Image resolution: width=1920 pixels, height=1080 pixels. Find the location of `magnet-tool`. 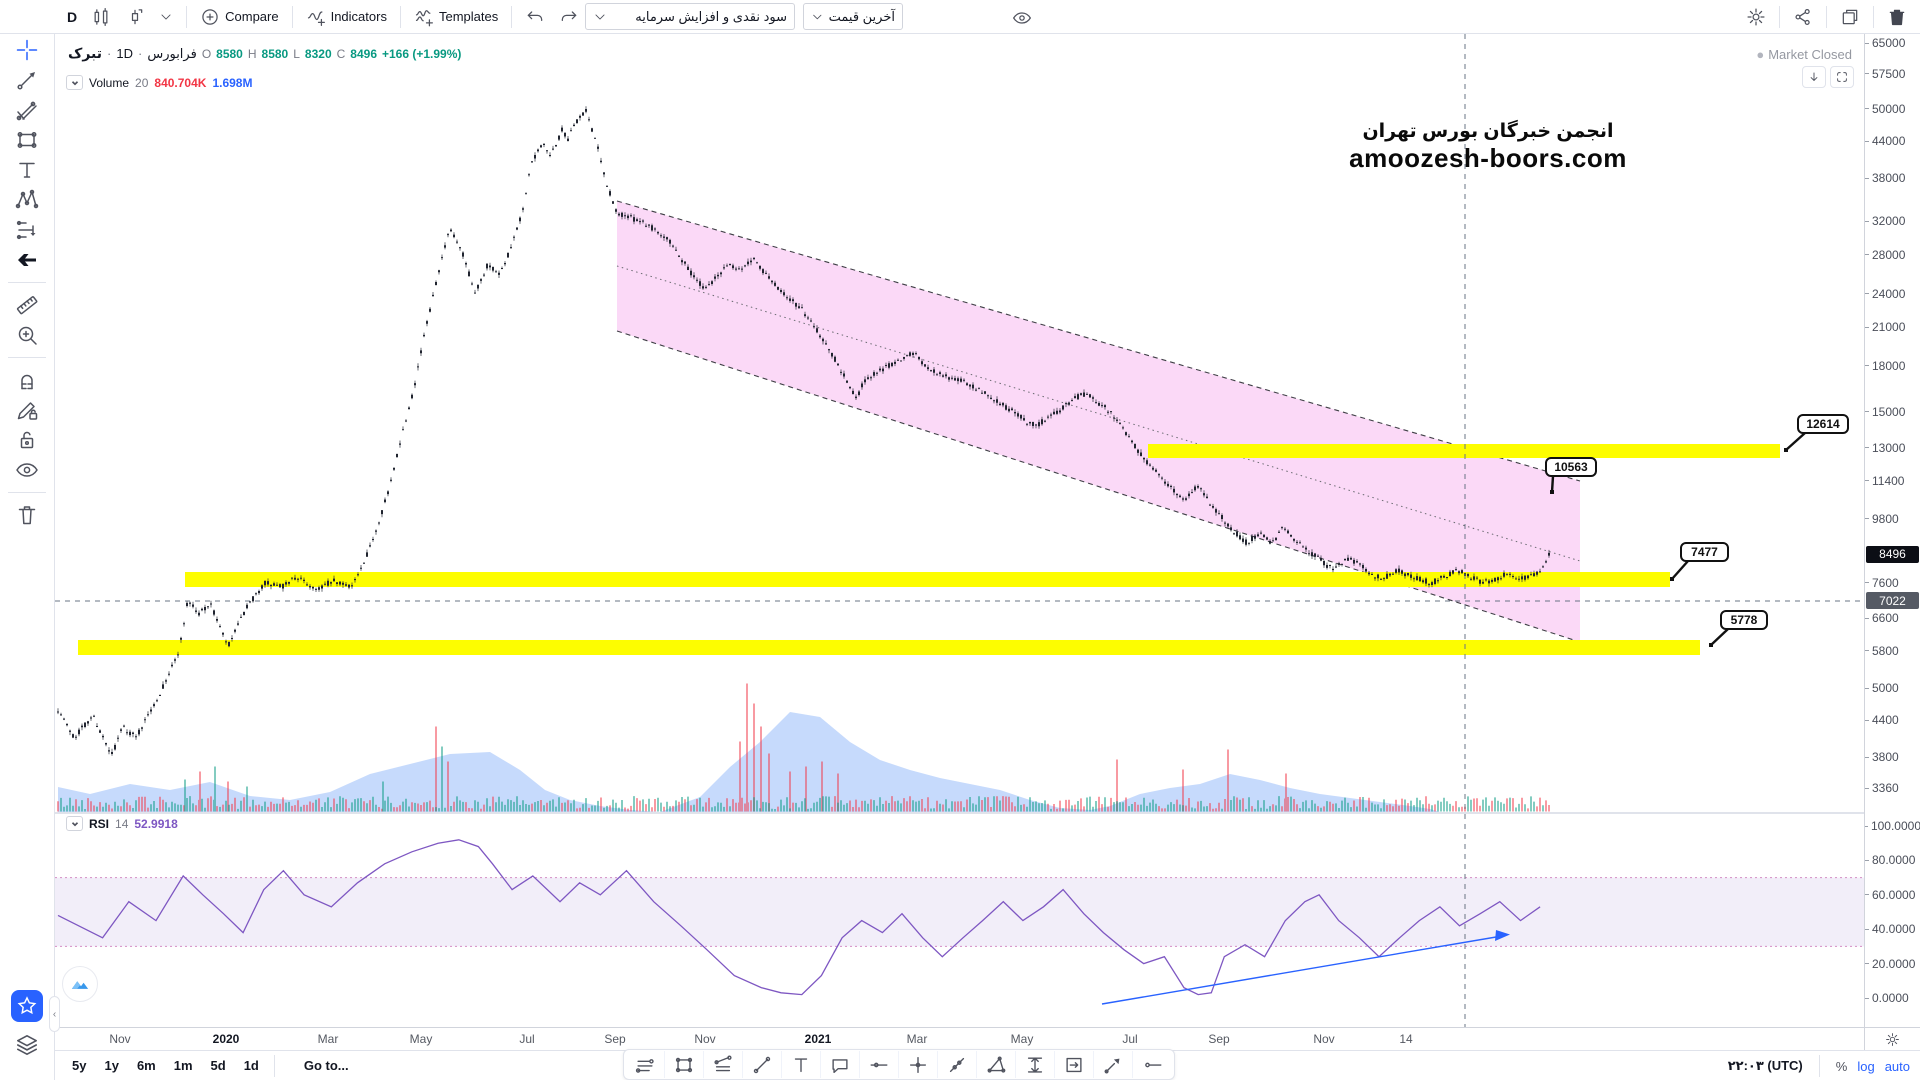

magnet-tool is located at coordinates (27, 380).